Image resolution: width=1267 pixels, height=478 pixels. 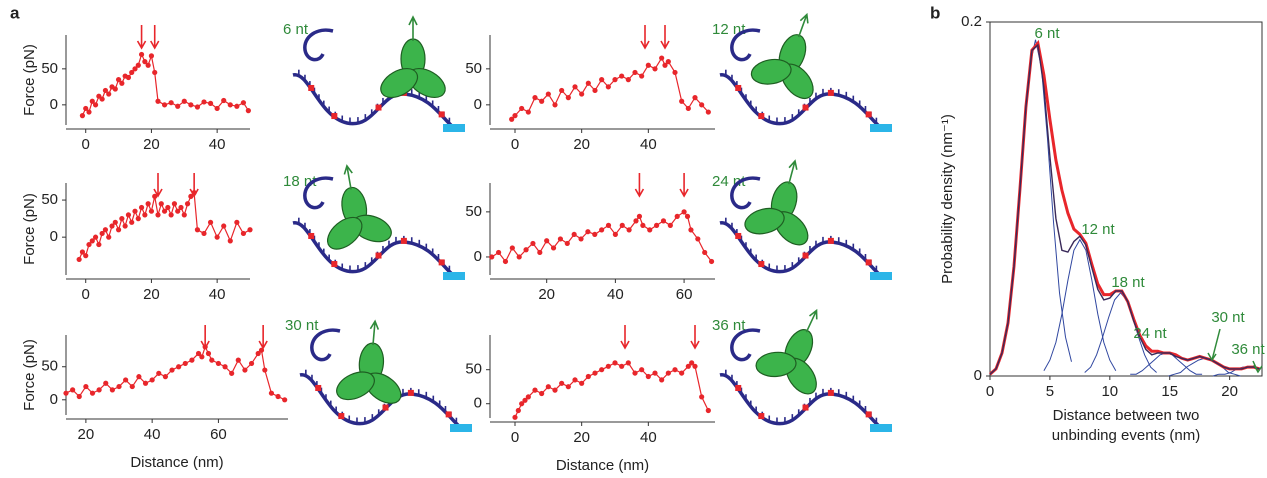 I want to click on step-size-label: 30 nt, so click(x=302, y=325).